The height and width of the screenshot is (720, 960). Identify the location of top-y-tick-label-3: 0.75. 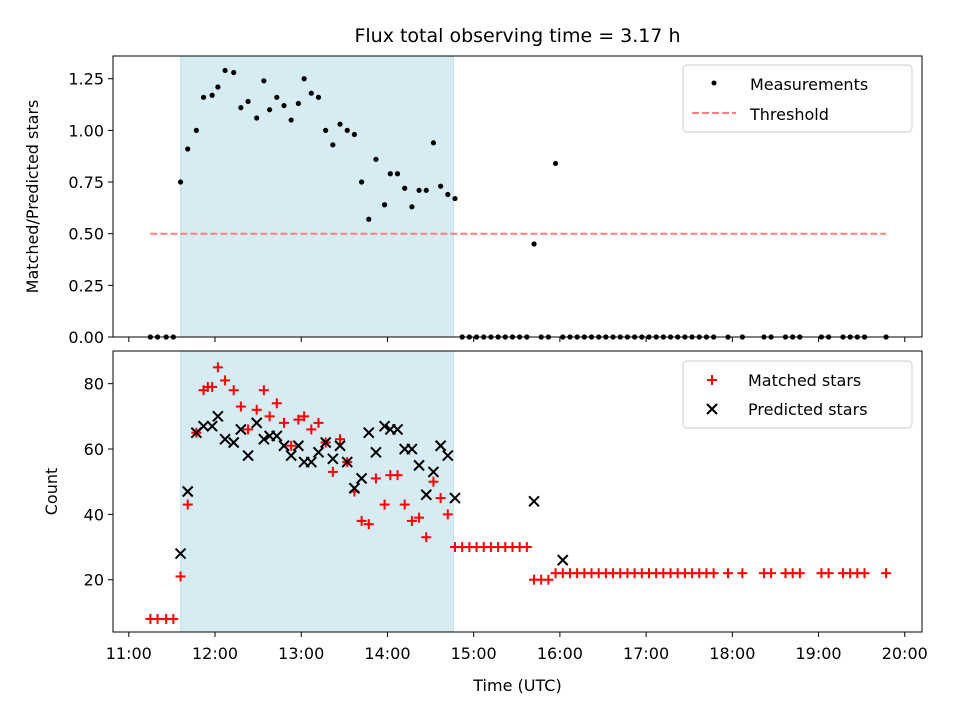
(86, 182).